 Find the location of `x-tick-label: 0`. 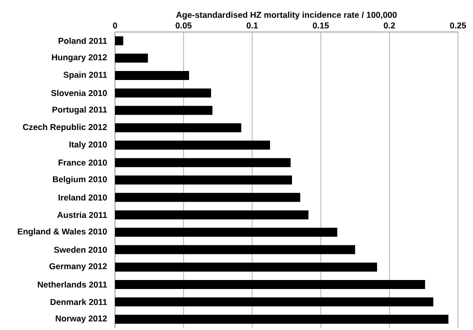

x-tick-label: 0 is located at coordinates (115, 25).